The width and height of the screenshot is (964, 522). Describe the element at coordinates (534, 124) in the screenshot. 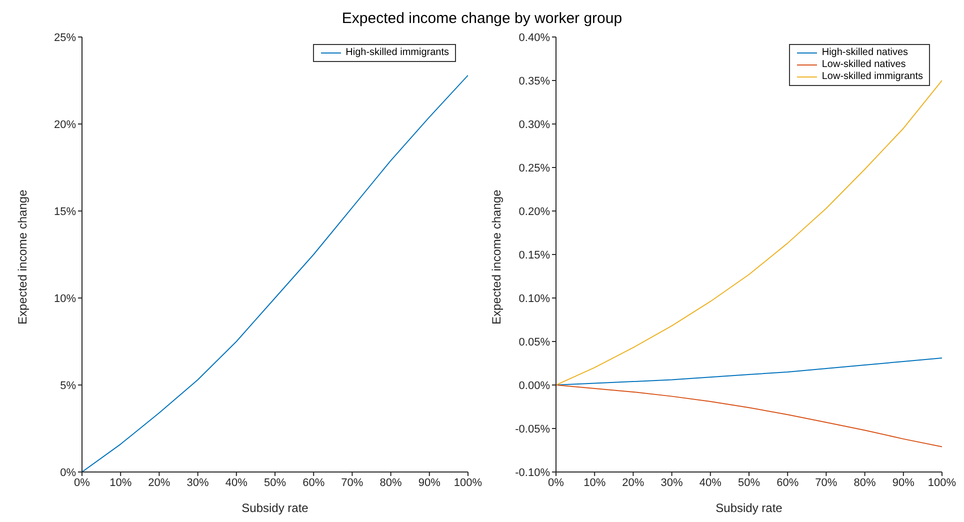

I see `y-tick-label: 0.30%` at that location.